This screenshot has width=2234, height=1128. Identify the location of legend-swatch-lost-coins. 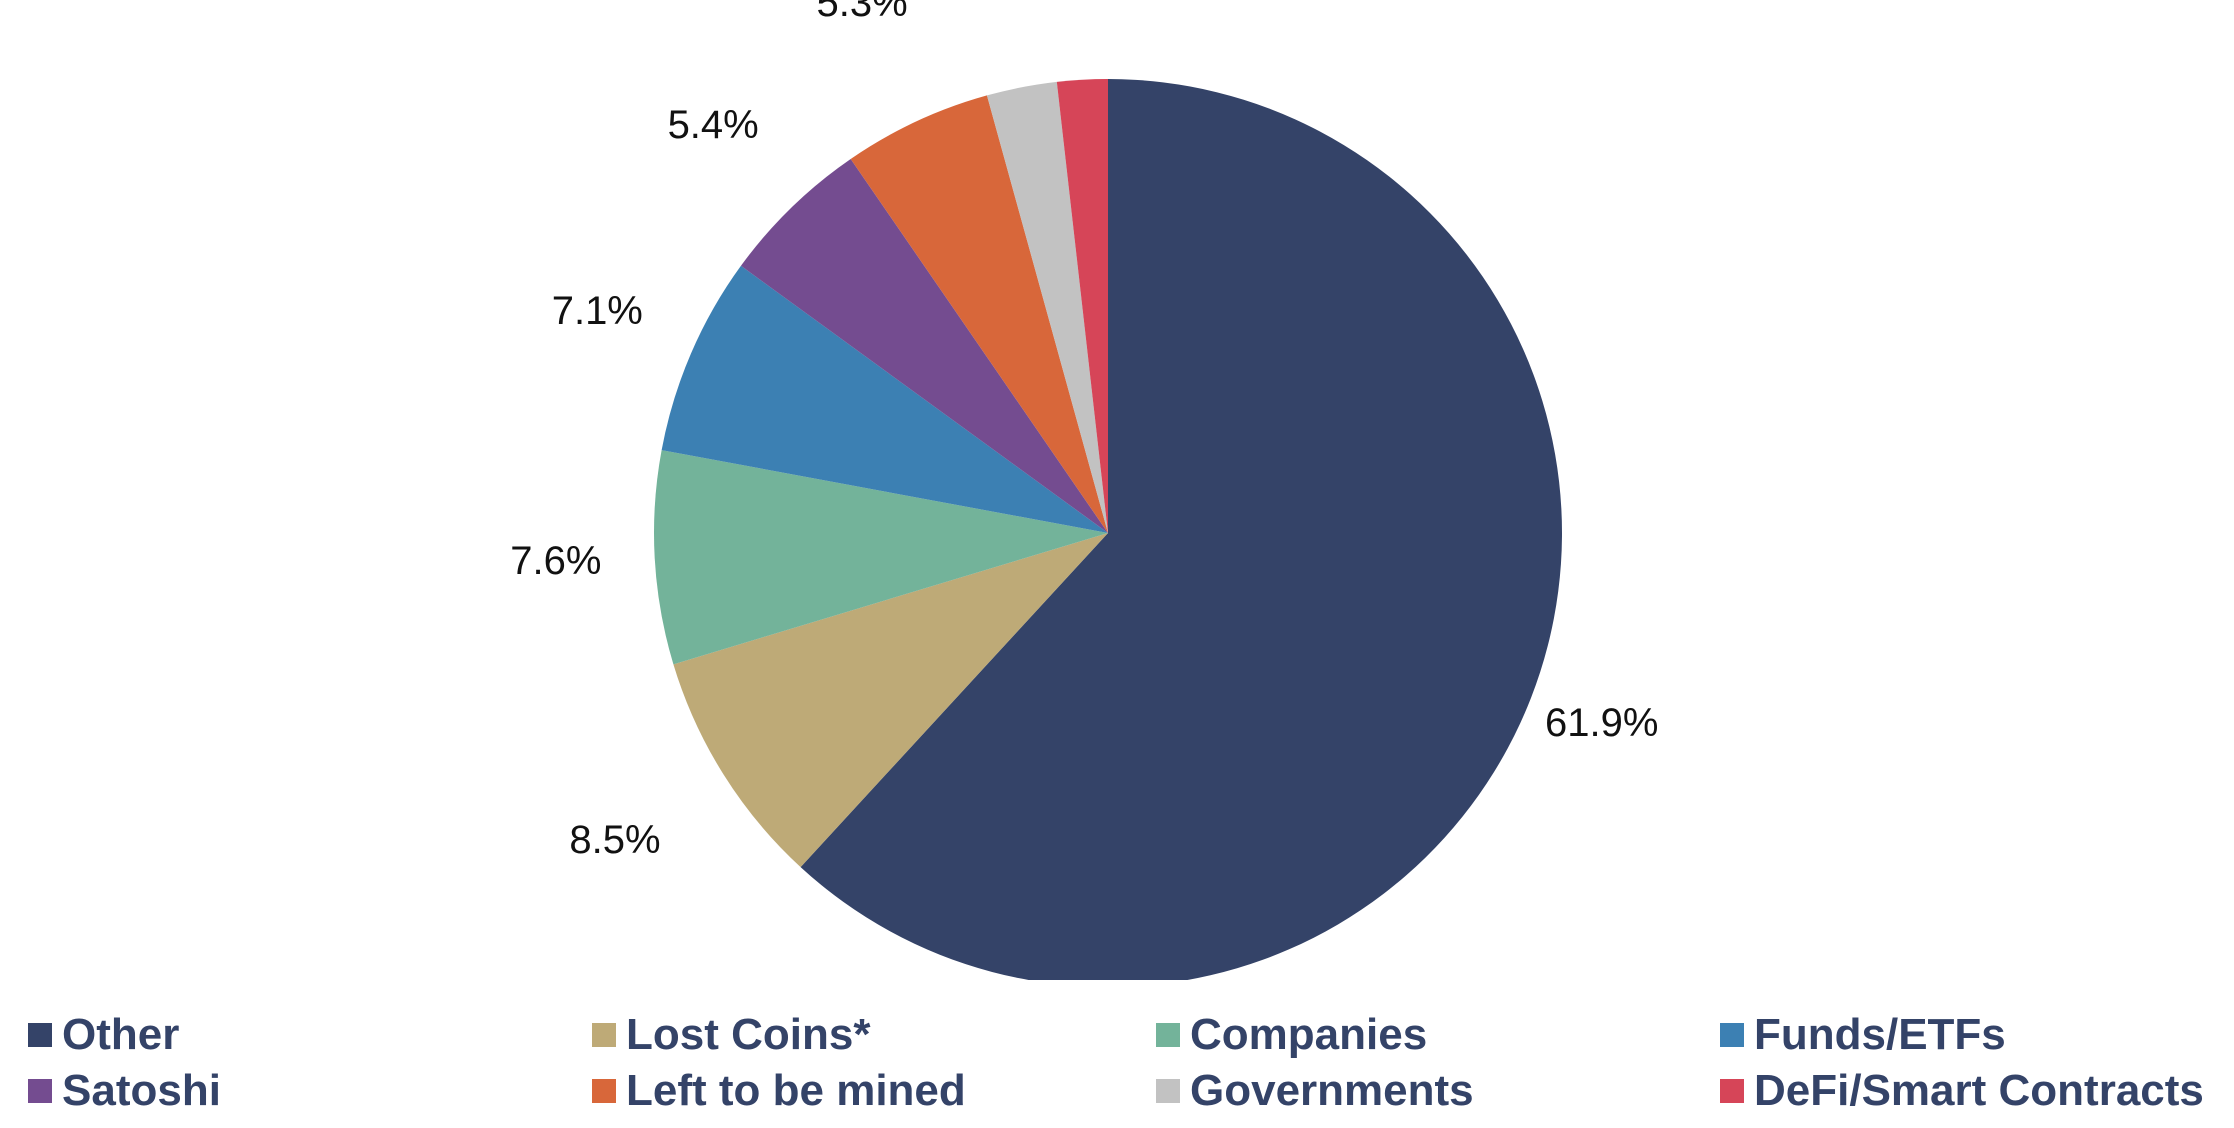
(604, 1035).